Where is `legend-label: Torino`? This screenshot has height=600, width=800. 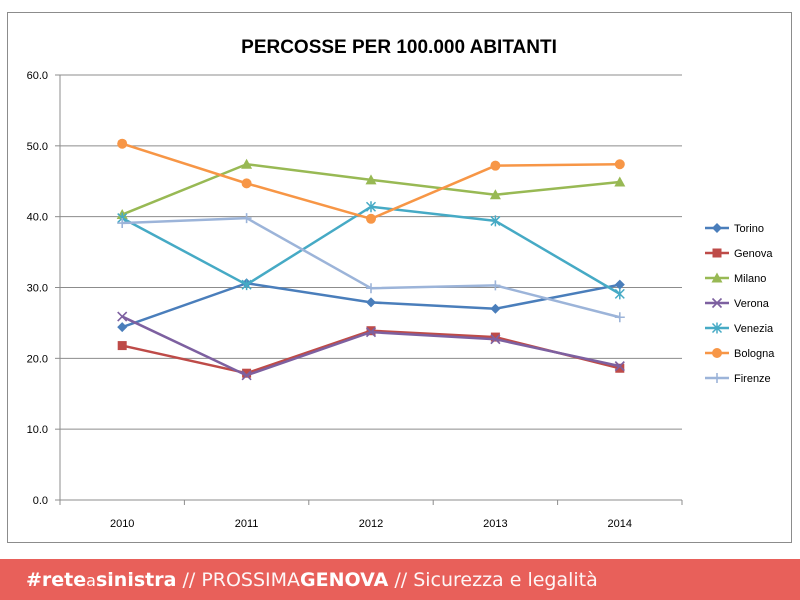 legend-label: Torino is located at coordinates (749, 229).